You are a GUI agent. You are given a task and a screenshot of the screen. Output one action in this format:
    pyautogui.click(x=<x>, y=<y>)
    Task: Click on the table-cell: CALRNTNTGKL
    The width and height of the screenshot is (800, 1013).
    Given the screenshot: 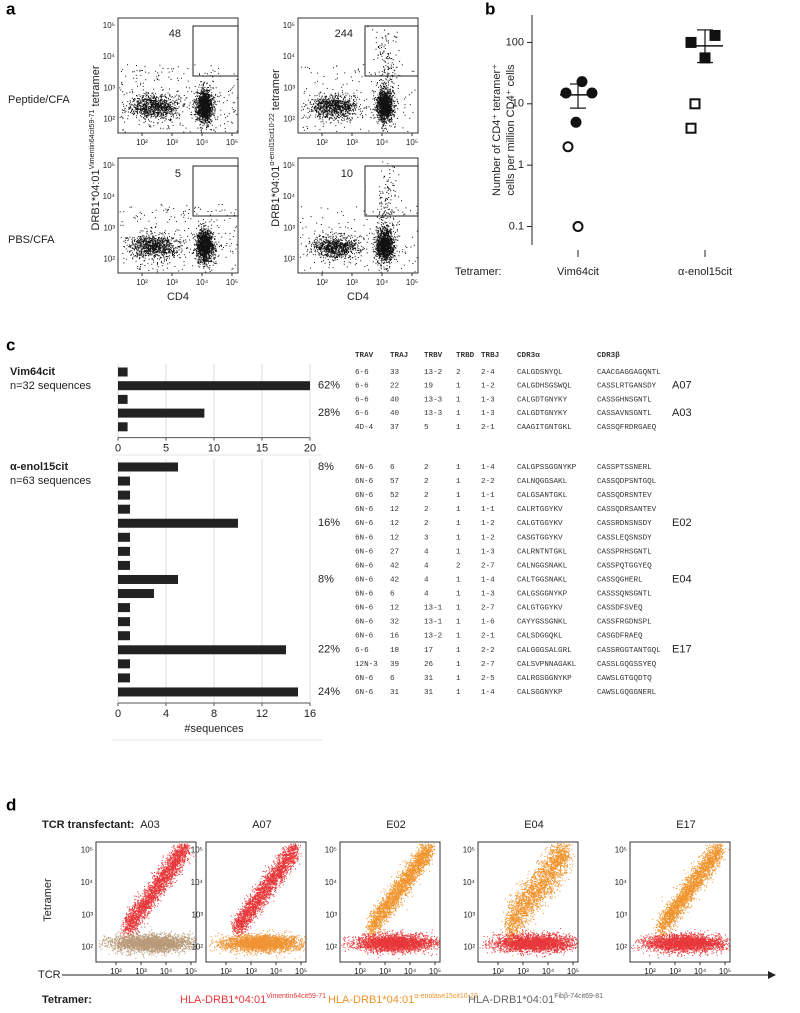 What is the action you would take?
    pyautogui.click(x=542, y=552)
    